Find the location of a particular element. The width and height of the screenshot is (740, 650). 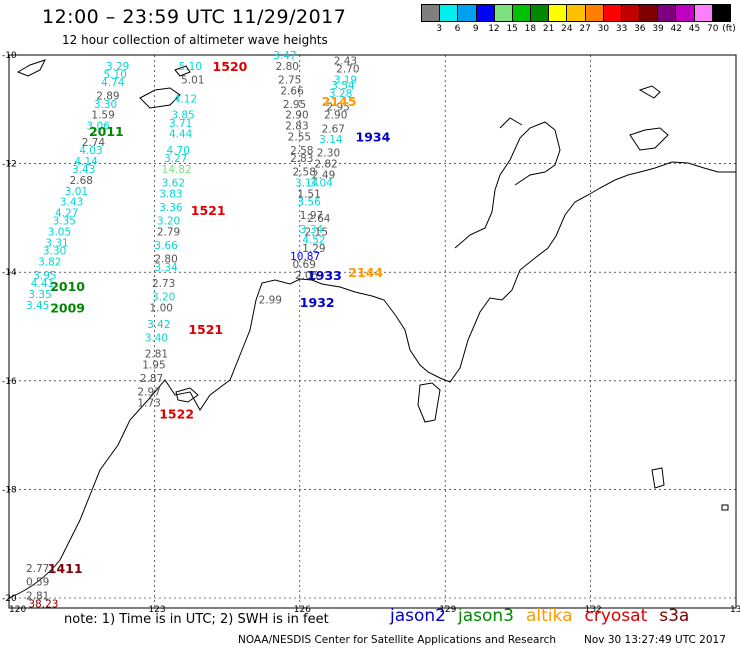

swh-value: 3.82 is located at coordinates (49, 262).